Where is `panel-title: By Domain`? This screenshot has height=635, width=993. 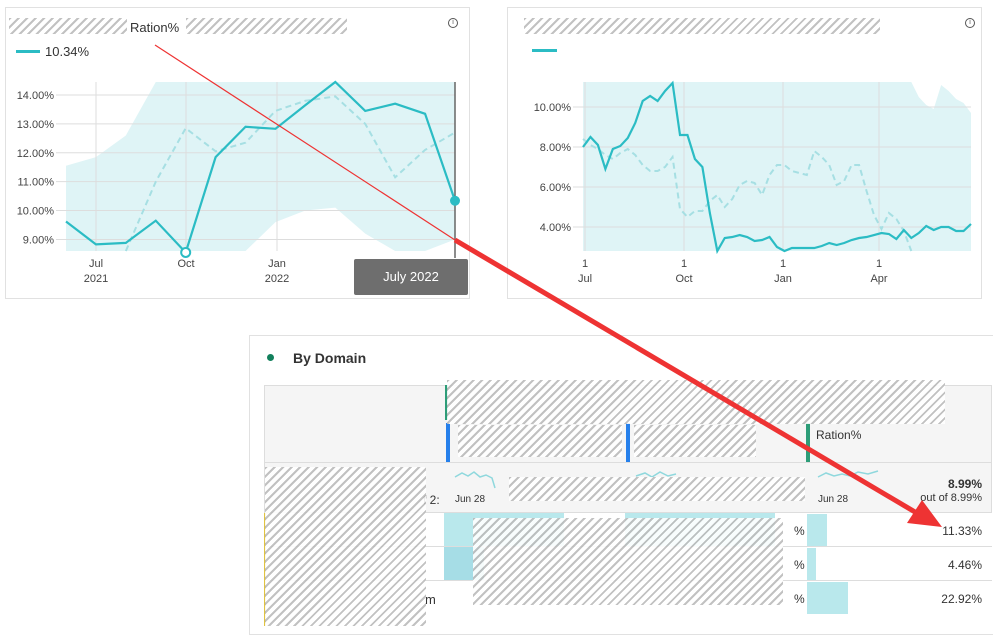 panel-title: By Domain is located at coordinates (330, 358).